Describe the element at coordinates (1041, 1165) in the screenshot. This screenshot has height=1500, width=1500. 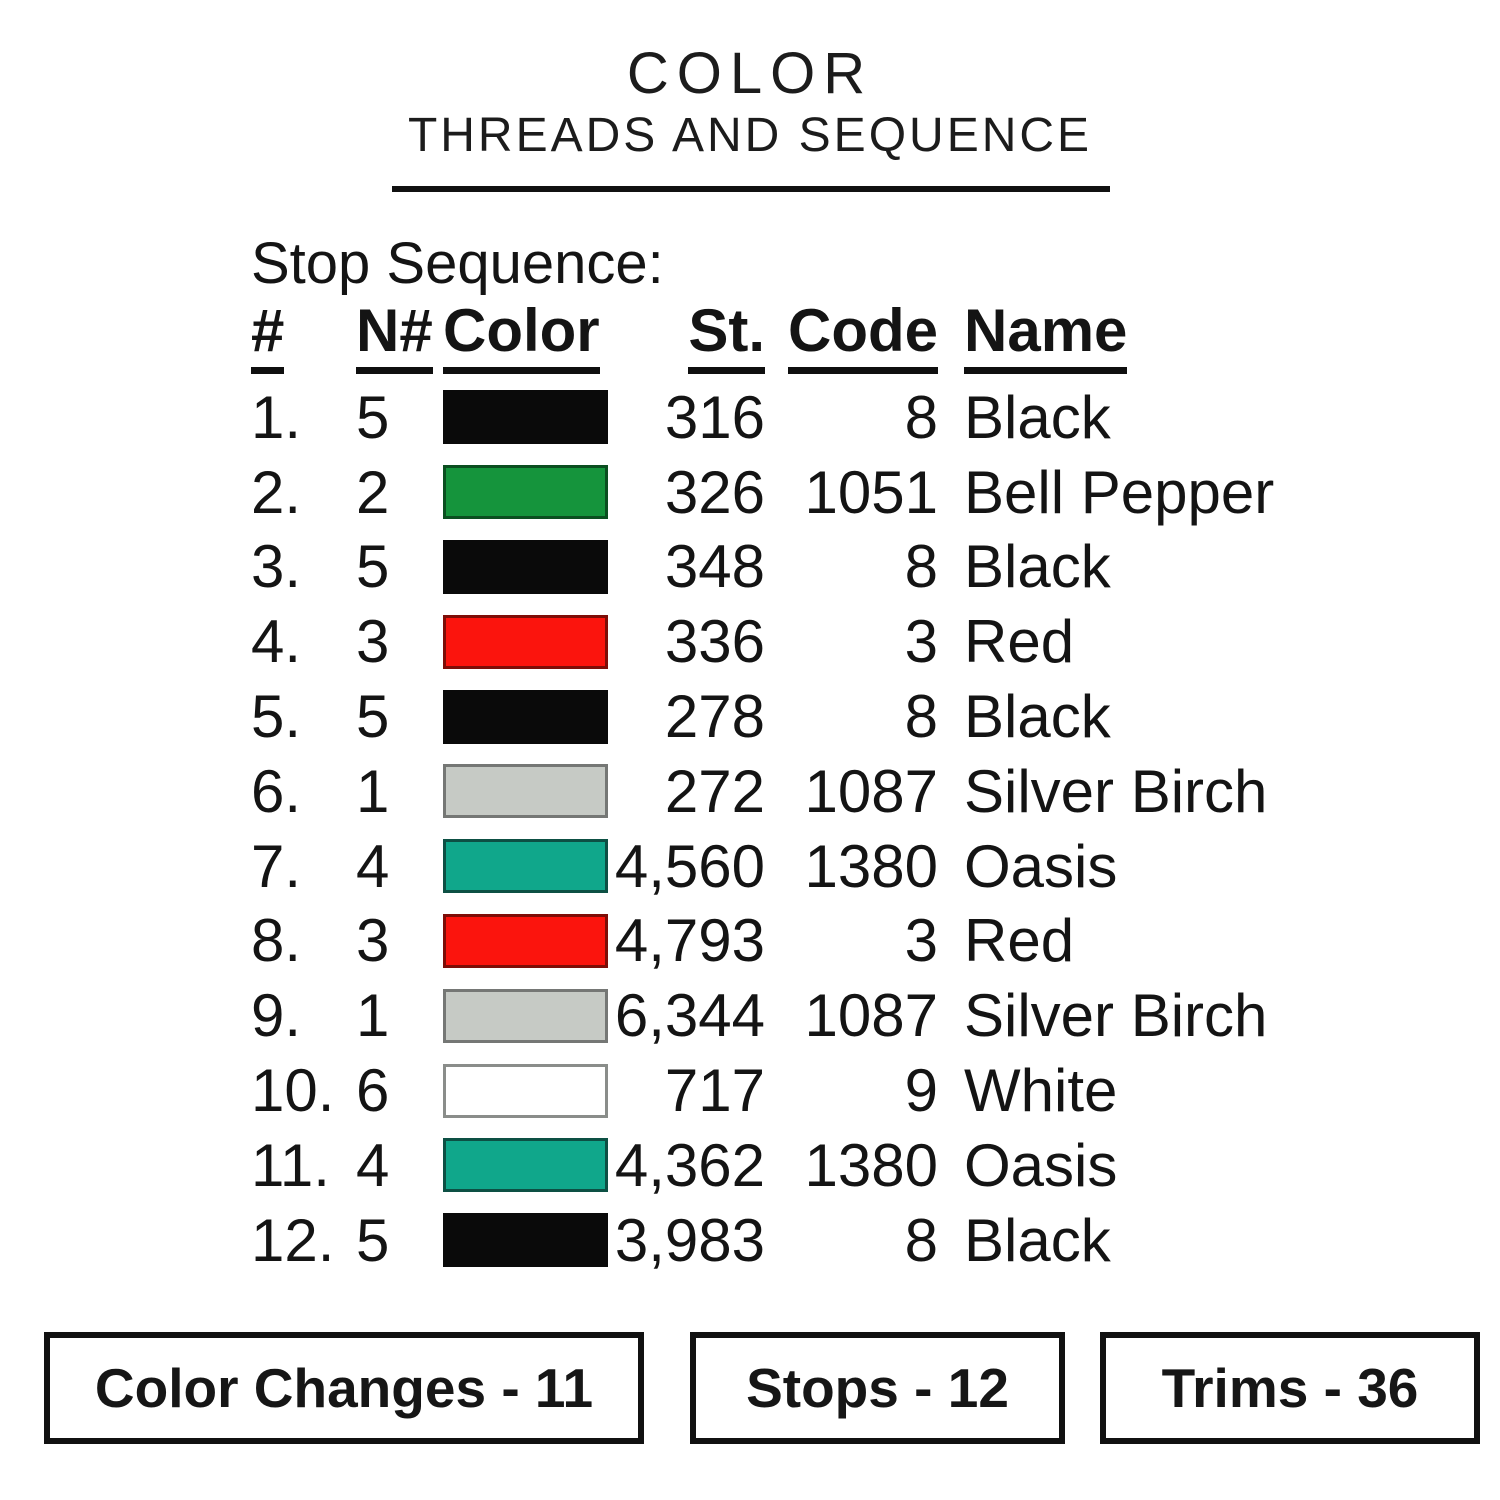
I see `thread-name: Oasis` at that location.